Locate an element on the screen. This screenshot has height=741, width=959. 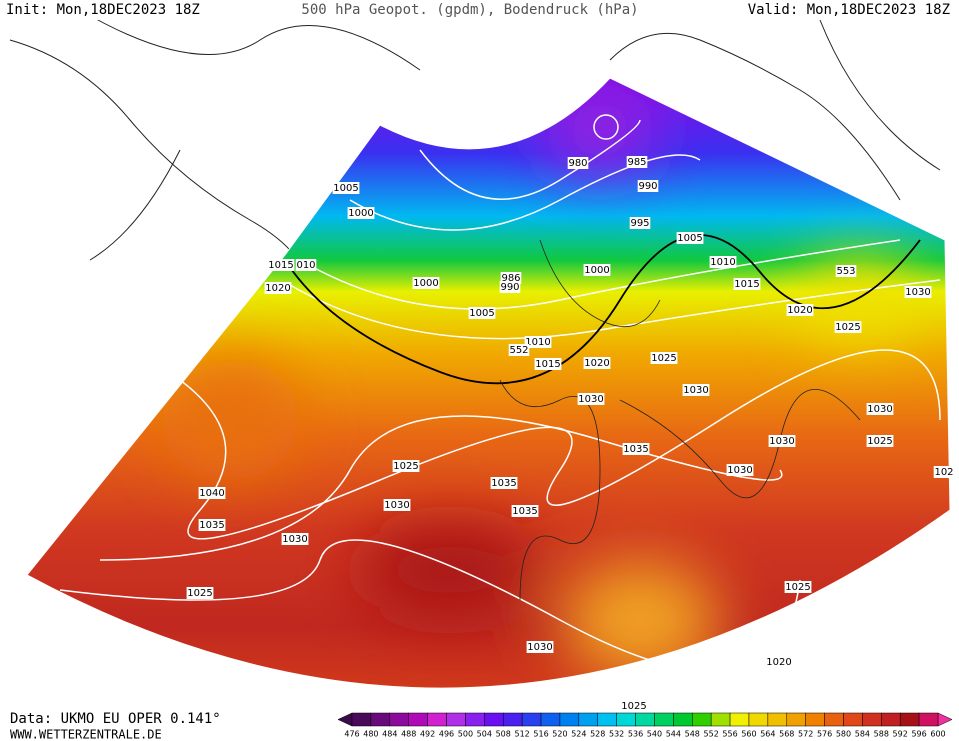
isobar-label: 1035 is located at coordinates (211, 525).